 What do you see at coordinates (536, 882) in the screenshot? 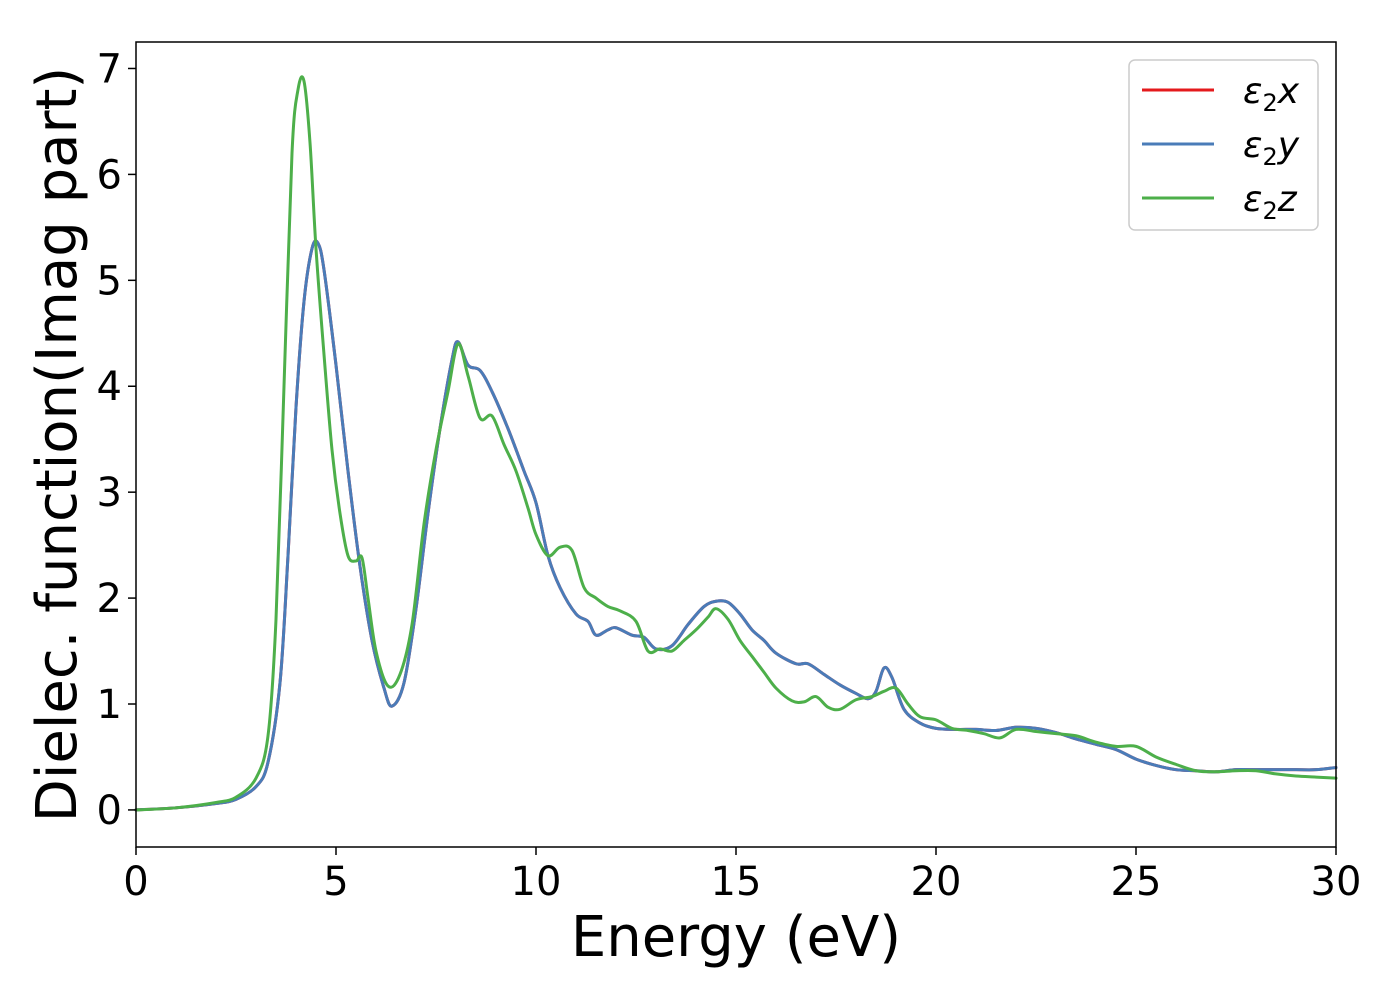
I see `x-tick-label: 10` at bounding box center [536, 882].